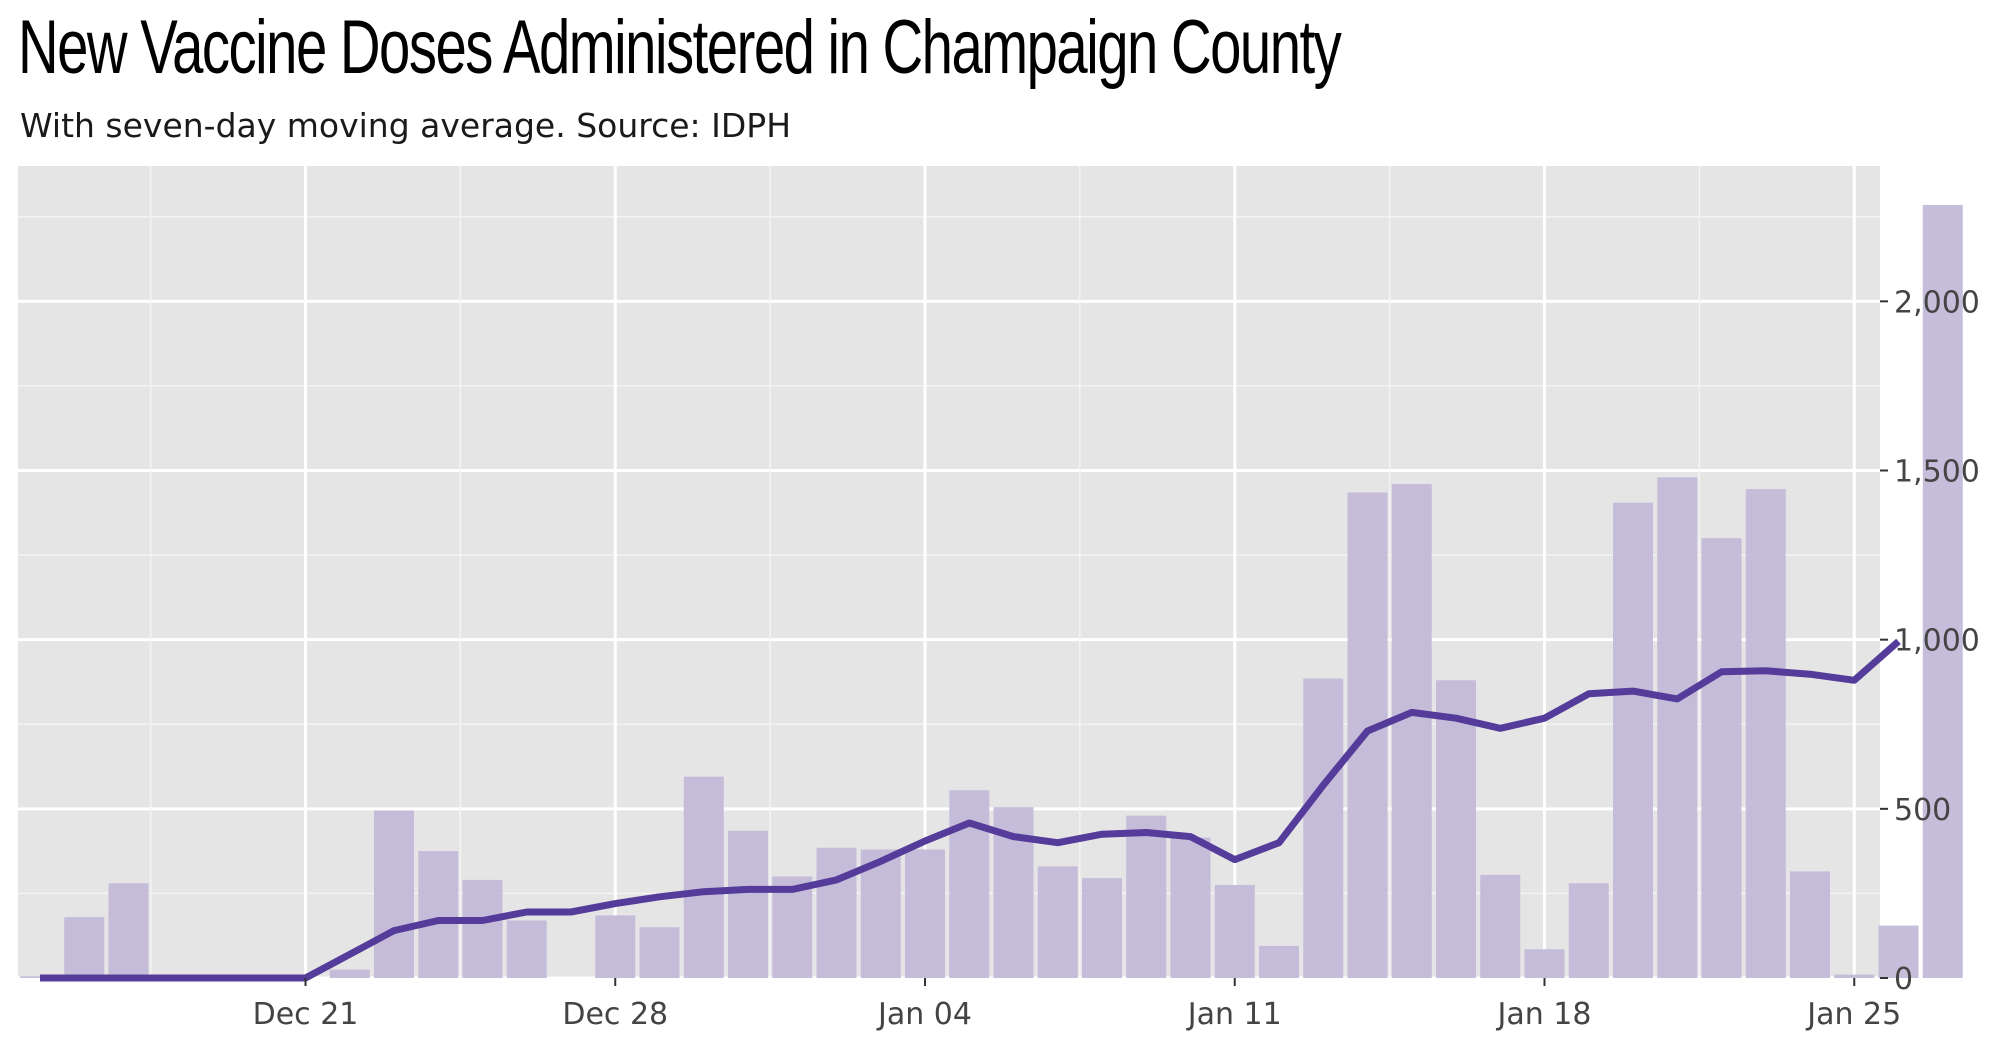 This screenshot has width=1991, height=1041. Describe the element at coordinates (1853, 1014) in the screenshot. I see `x-tick-label: Jan 25` at that location.